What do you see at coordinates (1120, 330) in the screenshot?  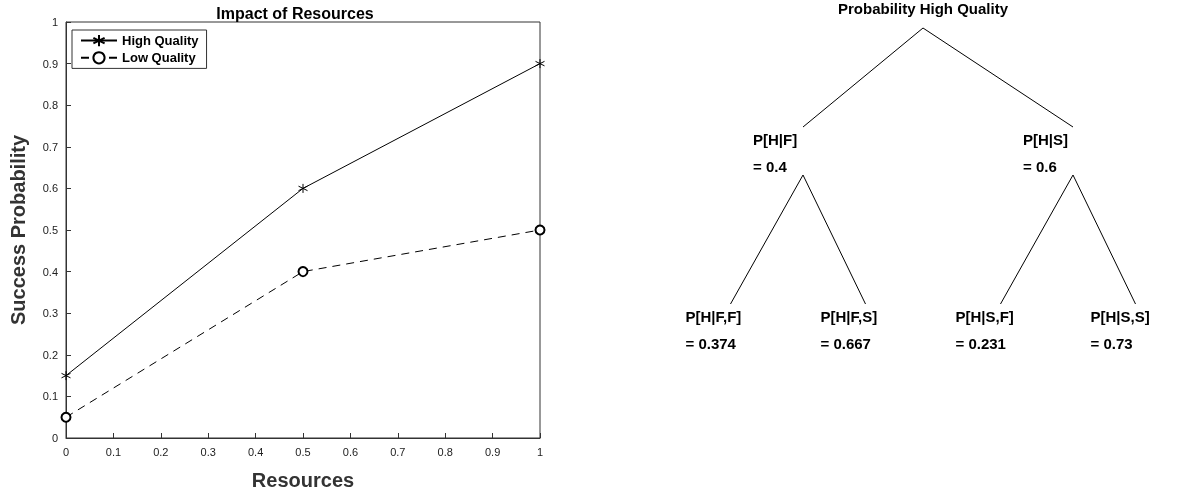 I see `text: P[H|S,S] = 0.73` at bounding box center [1120, 330].